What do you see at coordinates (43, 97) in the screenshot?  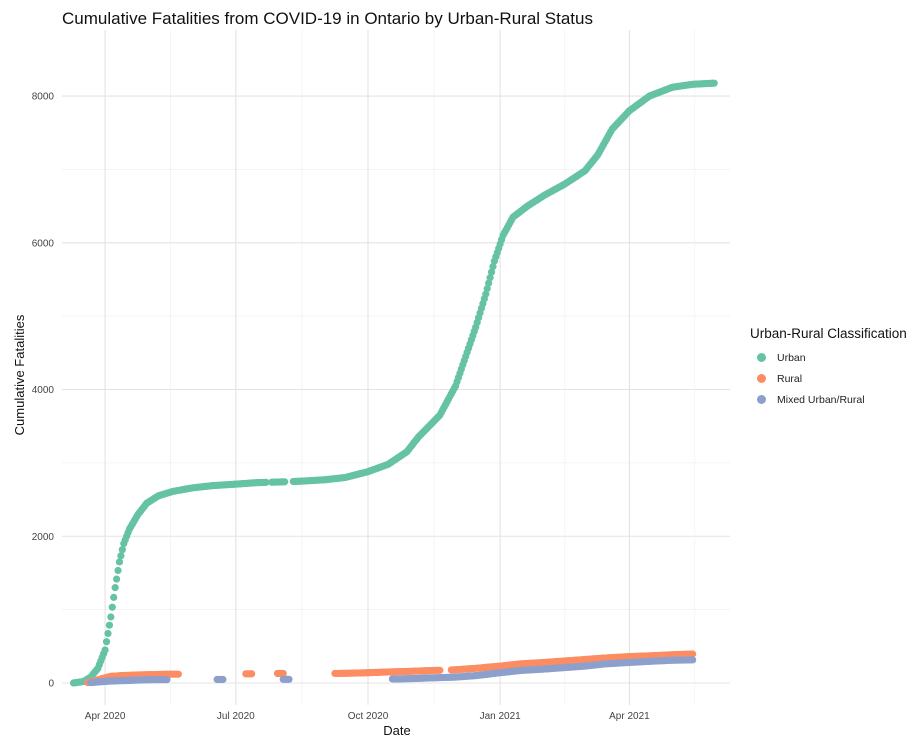 I see `y-tick-label: 8000` at bounding box center [43, 97].